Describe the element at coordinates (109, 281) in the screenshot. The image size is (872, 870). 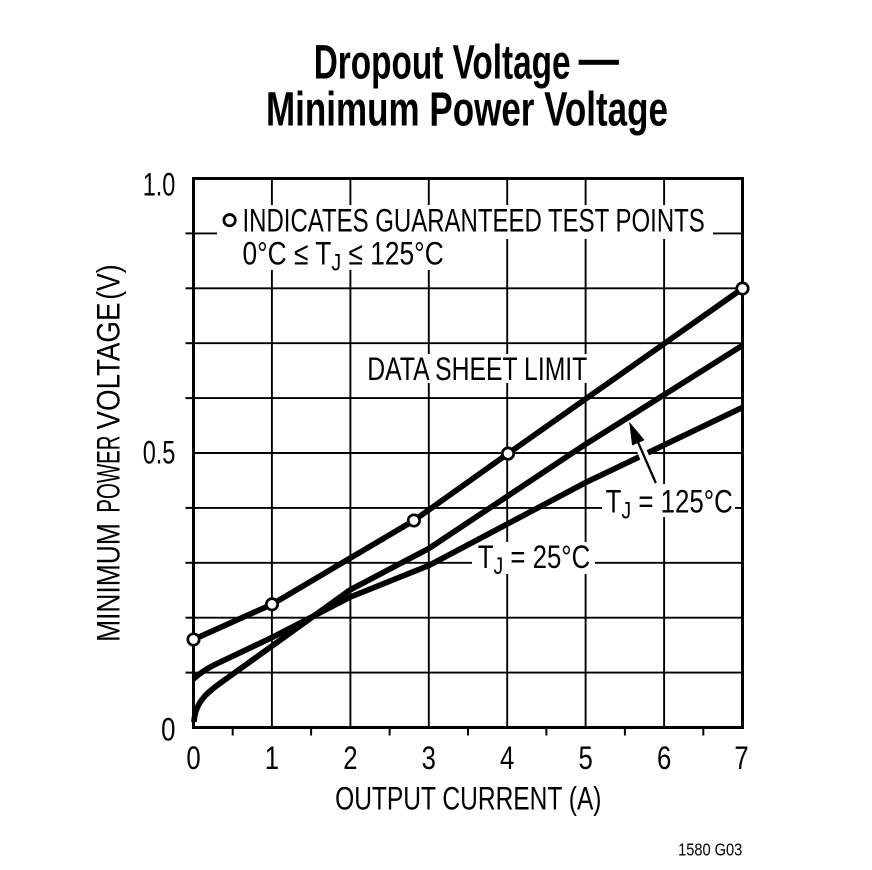
I see `svg-text: (V)` at that location.